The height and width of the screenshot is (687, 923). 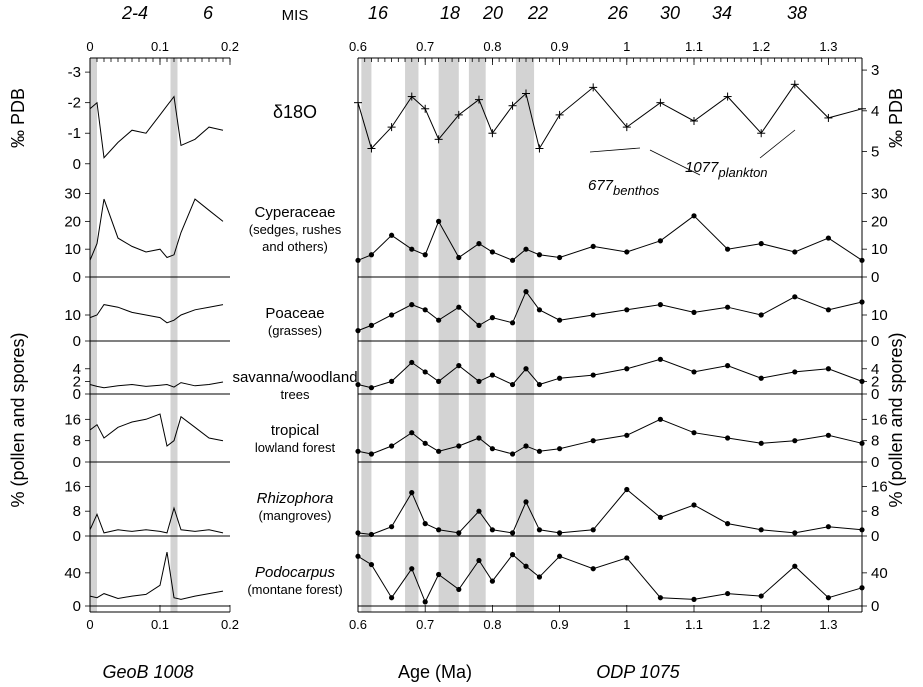 I want to click on series-label: δ18O, so click(x=295, y=112).